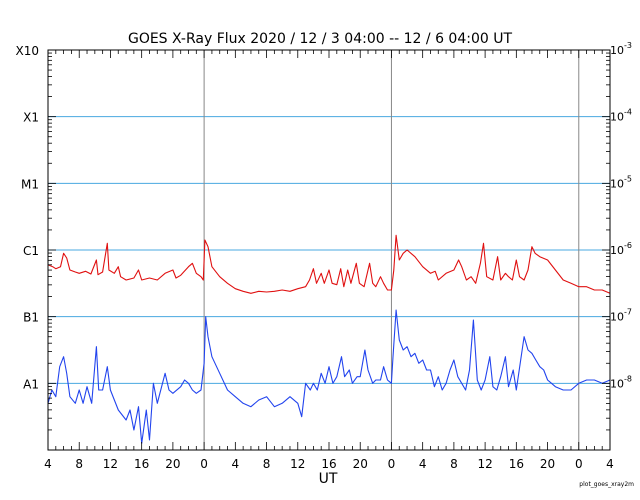 The width and height of the screenshot is (640, 500). What do you see at coordinates (328, 479) in the screenshot?
I see `x-axis-label: UT` at bounding box center [328, 479].